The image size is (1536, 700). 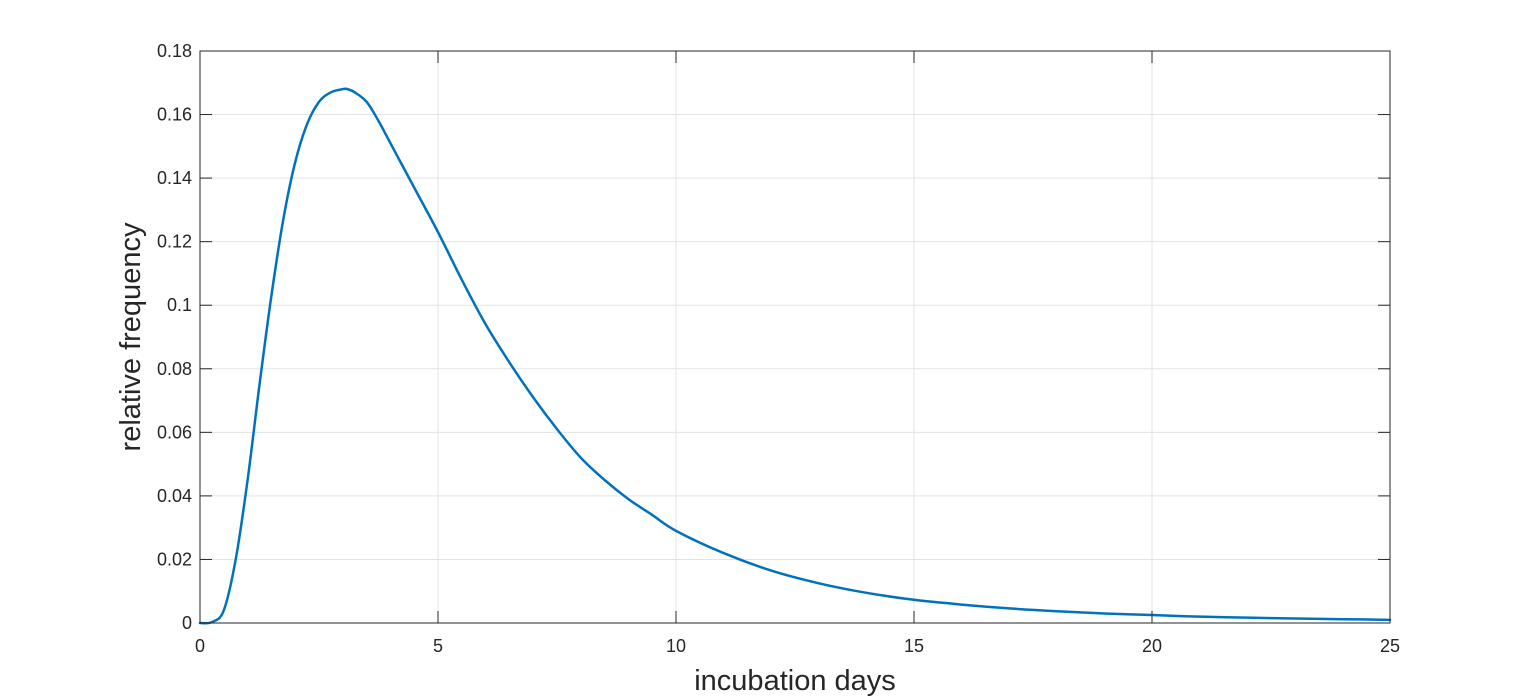 I want to click on y-tick-label: 0.12, so click(x=174, y=242).